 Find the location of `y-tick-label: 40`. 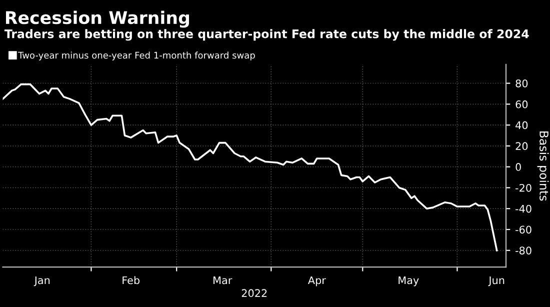

y-tick-label: 40 is located at coordinates (522, 125).